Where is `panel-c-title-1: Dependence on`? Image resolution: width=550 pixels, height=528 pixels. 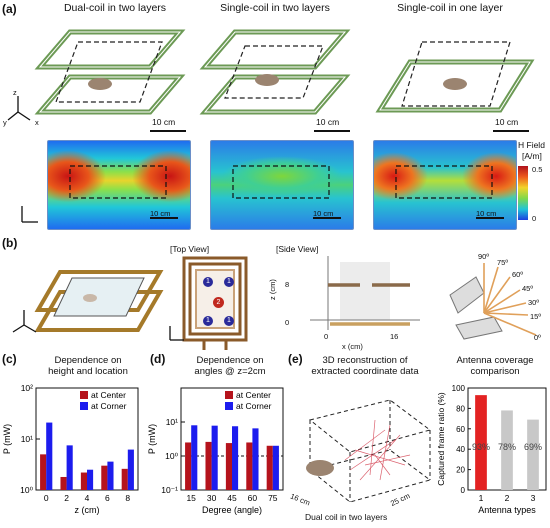
panel-c-title-1: Dependence on is located at coordinates (88, 360).